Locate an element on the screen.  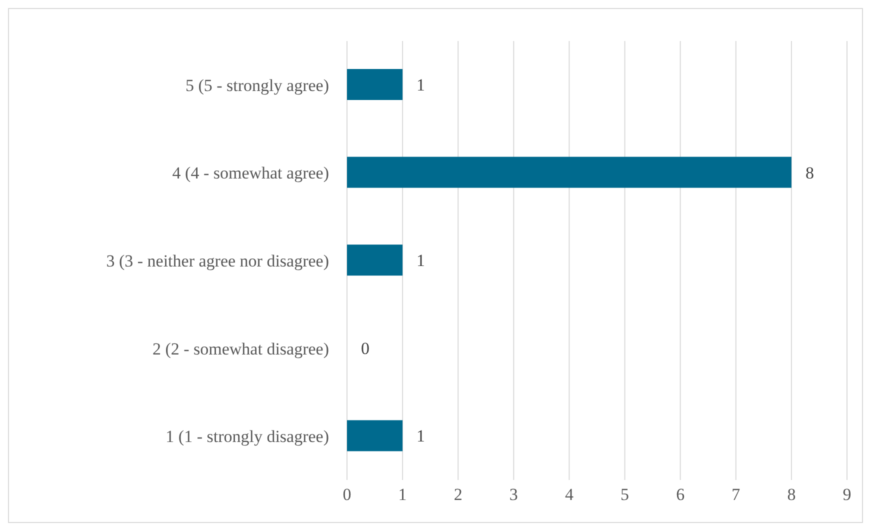
y-tick-label: 1 (1 - strongly disagree) is located at coordinates (247, 436).